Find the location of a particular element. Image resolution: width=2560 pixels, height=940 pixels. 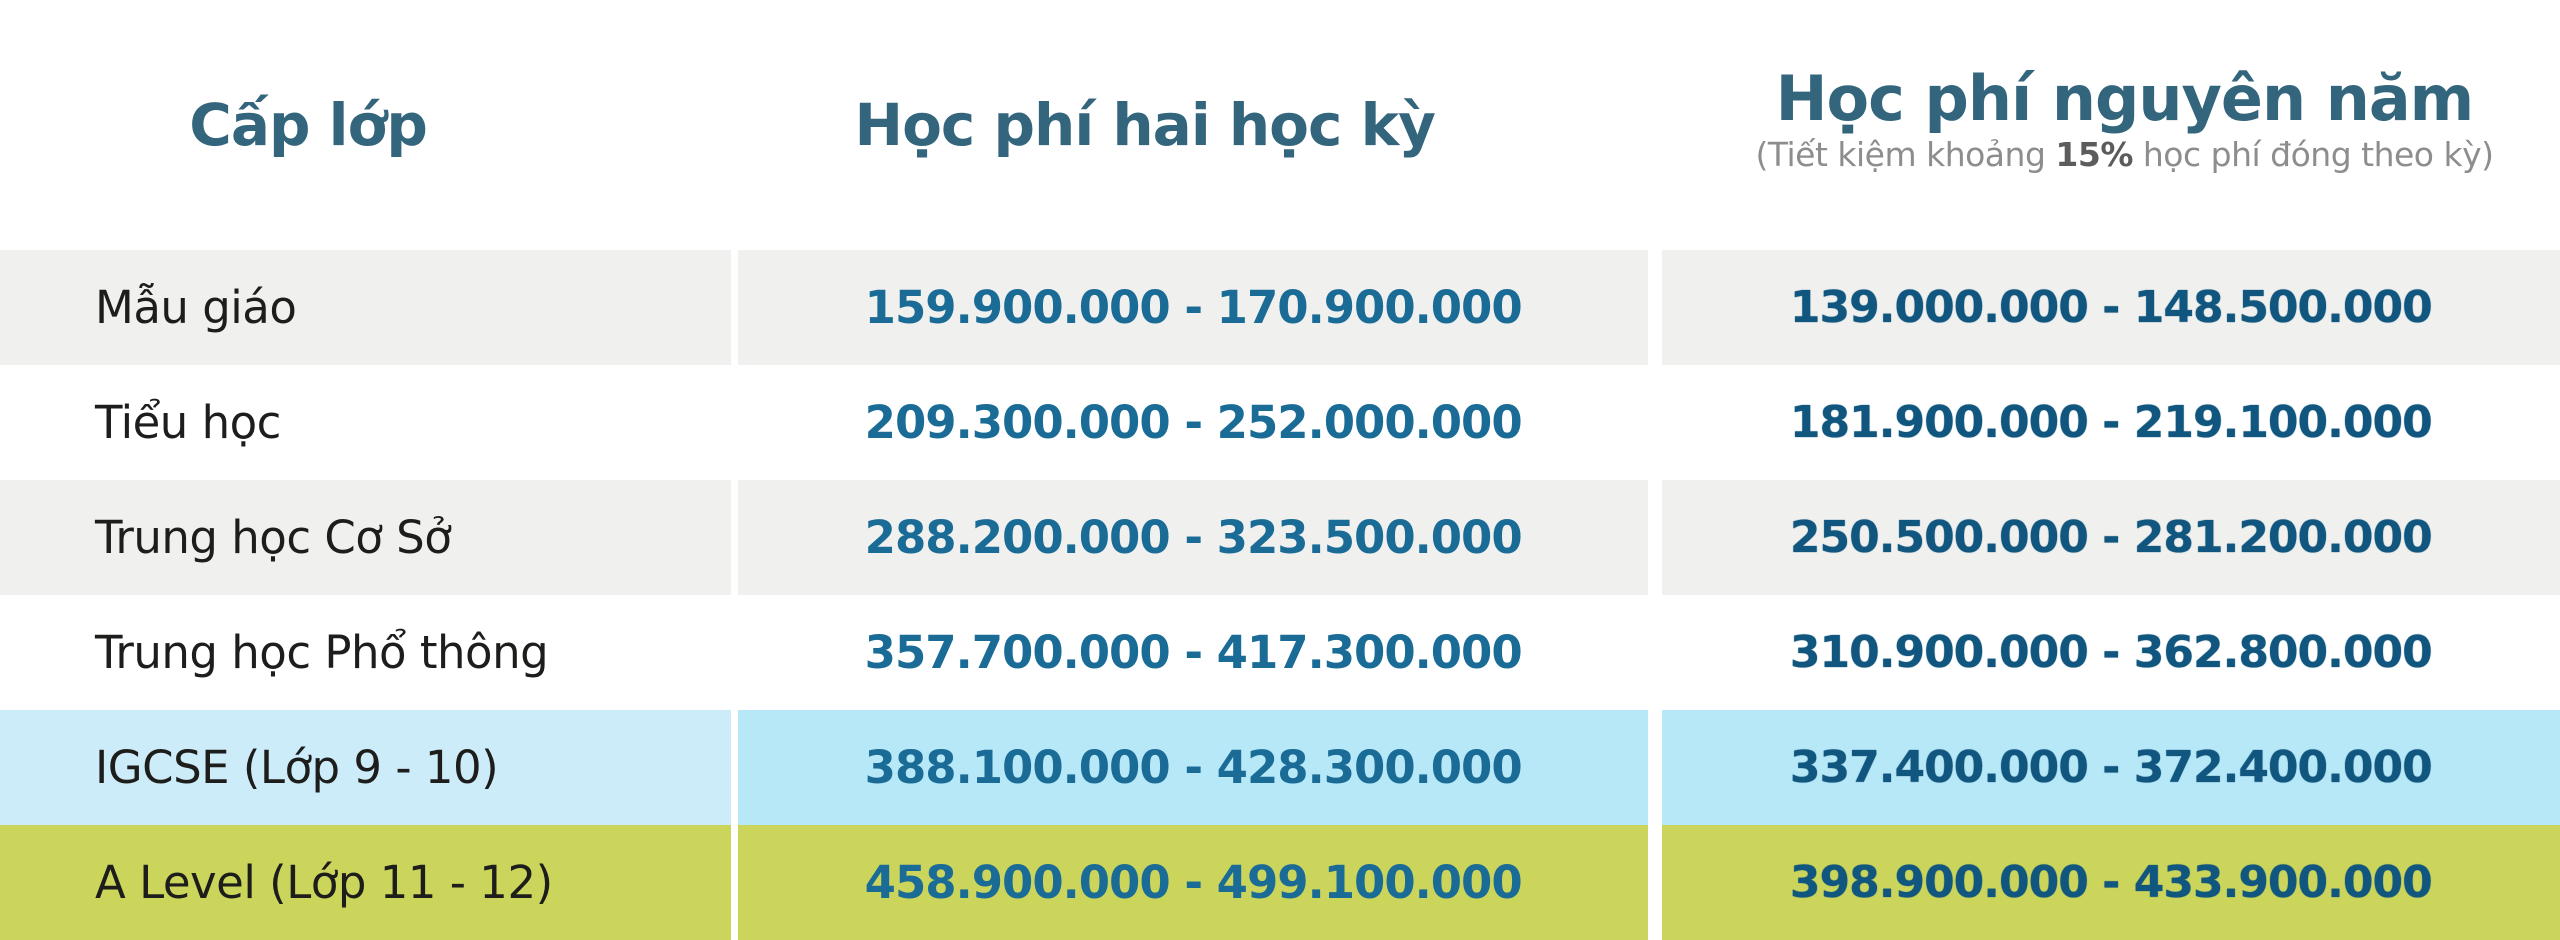

full-year-value: 398.900.000 - 433.900.000 is located at coordinates (2111, 882).